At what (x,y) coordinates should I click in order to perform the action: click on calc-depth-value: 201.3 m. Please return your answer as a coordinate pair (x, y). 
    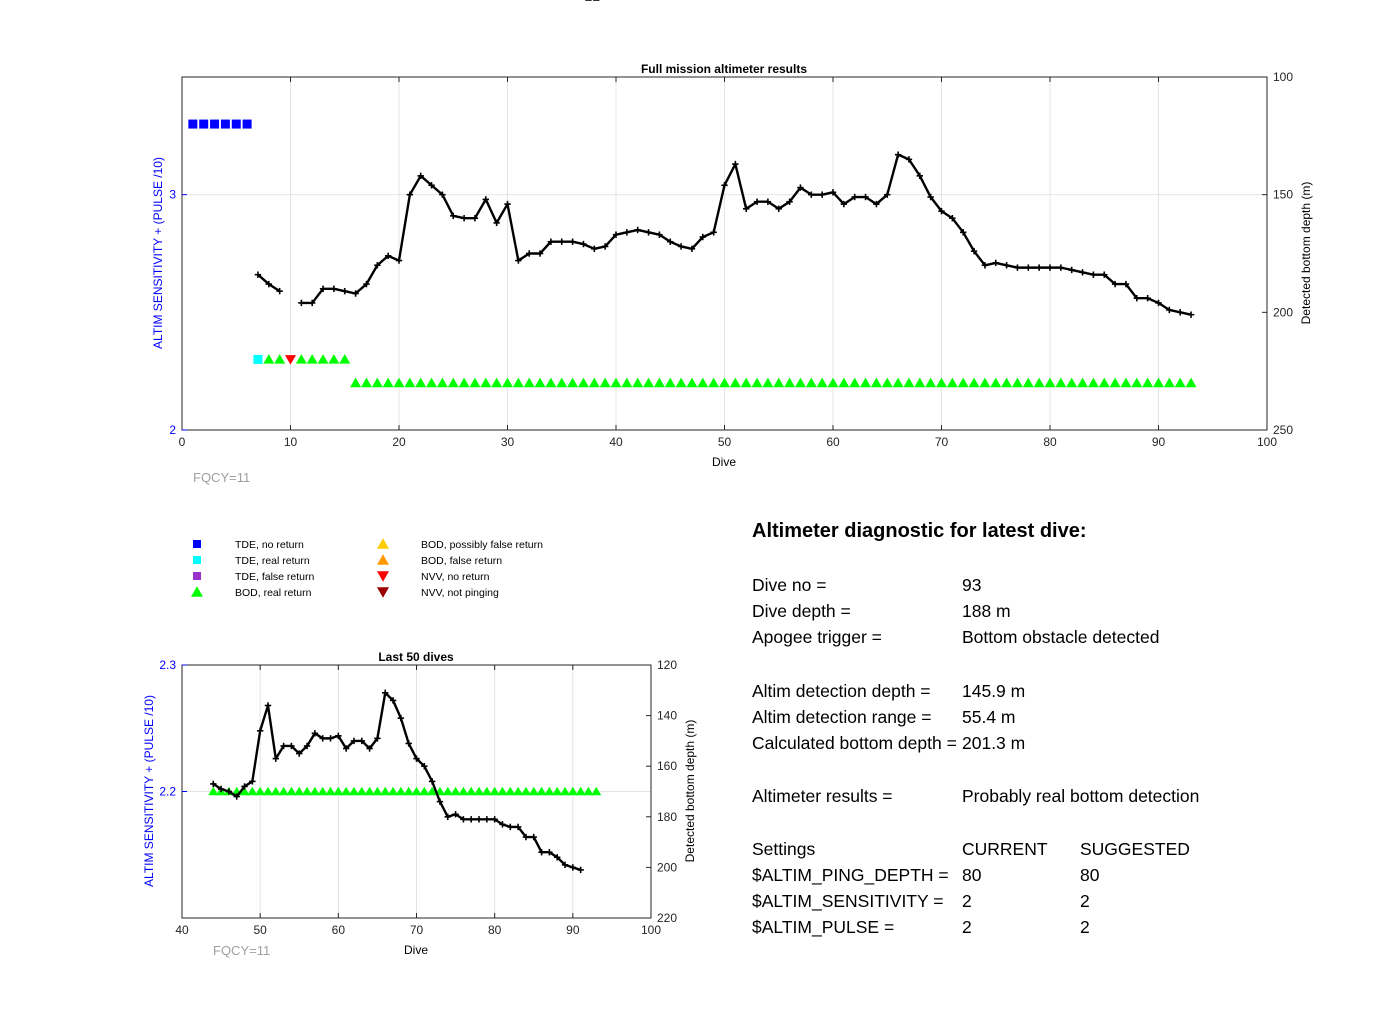
    Looking at the image, I should click on (994, 743).